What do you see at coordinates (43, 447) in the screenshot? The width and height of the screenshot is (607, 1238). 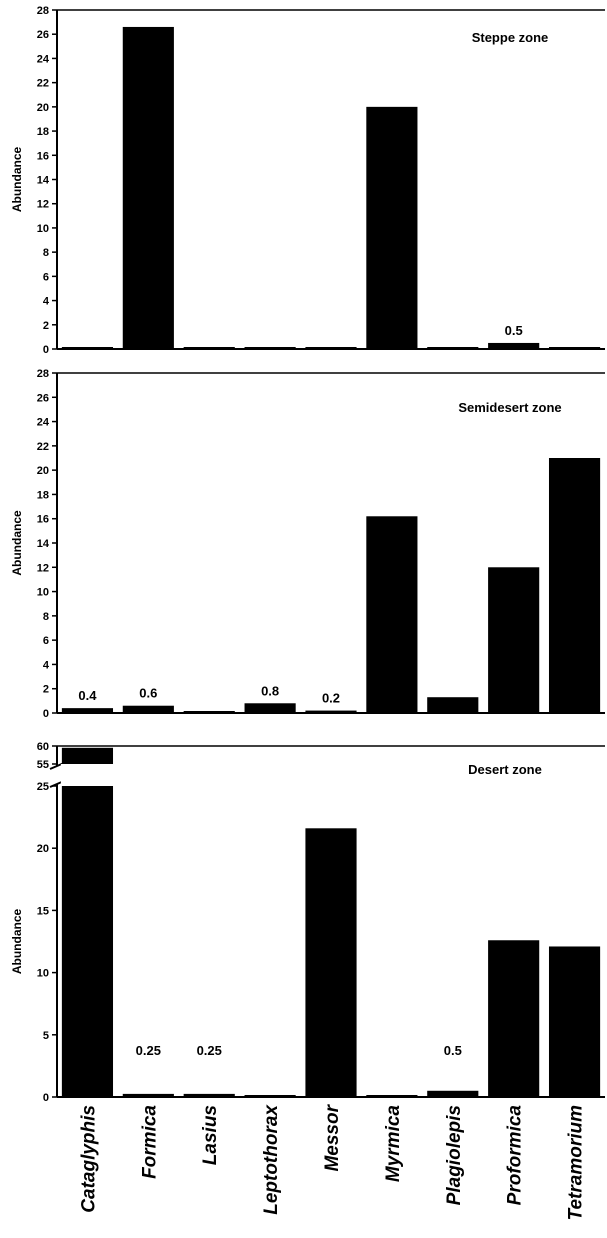 I see `semidesert-ytick-label: 22` at bounding box center [43, 447].